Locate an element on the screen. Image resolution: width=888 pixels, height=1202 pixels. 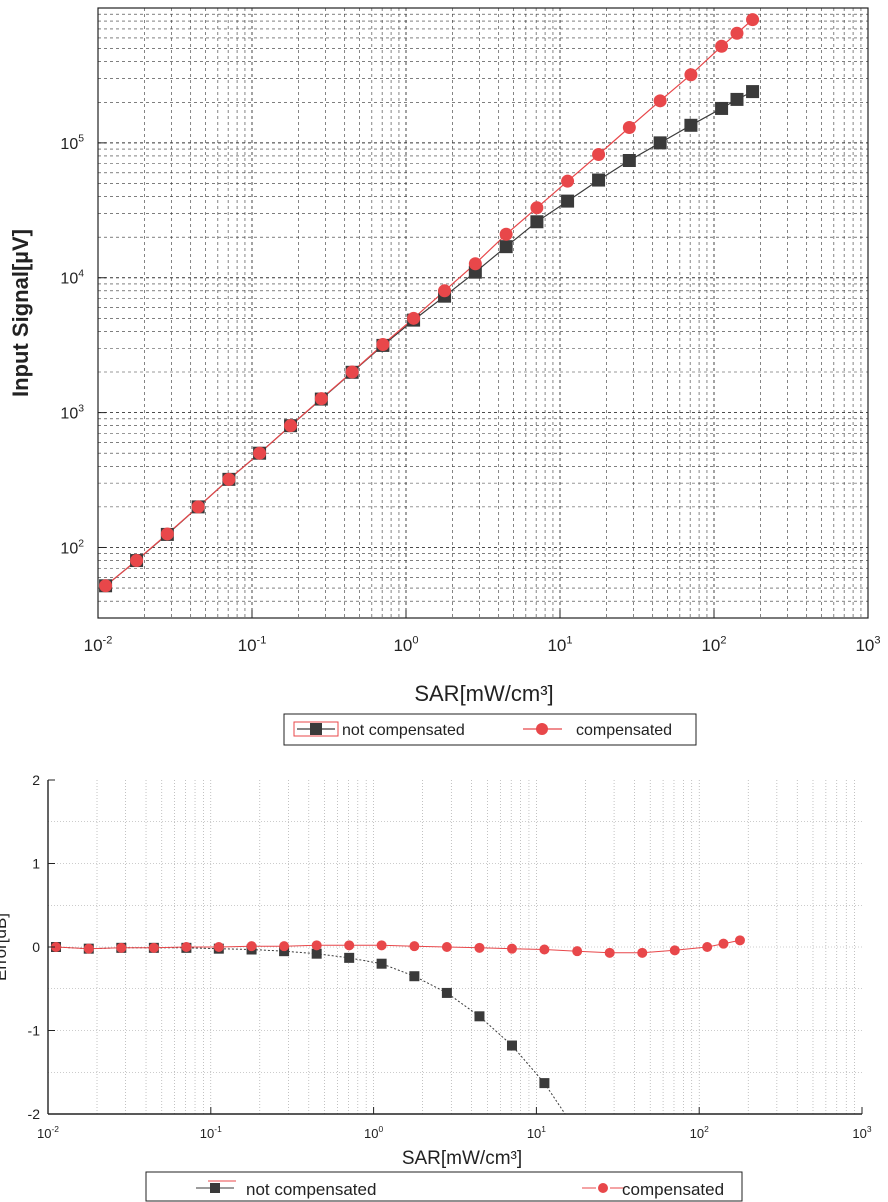
chart2-x-ticks: 10⁻² 10⁻¹ 10⁰ 10¹ 10² 10³ is located at coordinates (454, 1124).